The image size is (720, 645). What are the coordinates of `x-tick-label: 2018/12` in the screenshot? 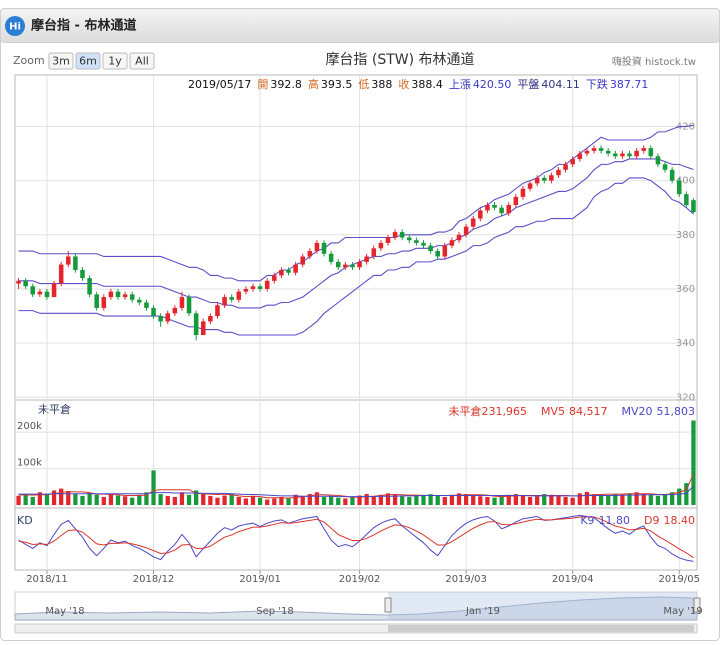 It's located at (154, 579).